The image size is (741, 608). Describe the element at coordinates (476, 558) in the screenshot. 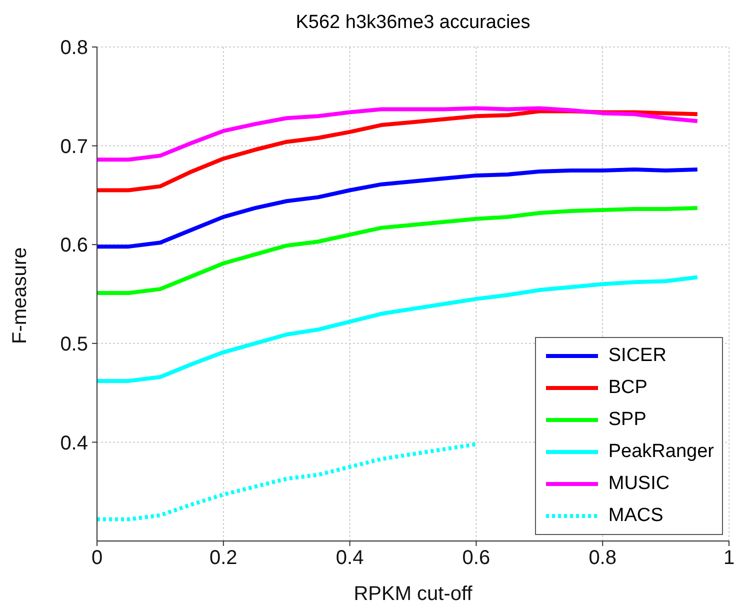

I see `x-tick-label: 0.6` at that location.